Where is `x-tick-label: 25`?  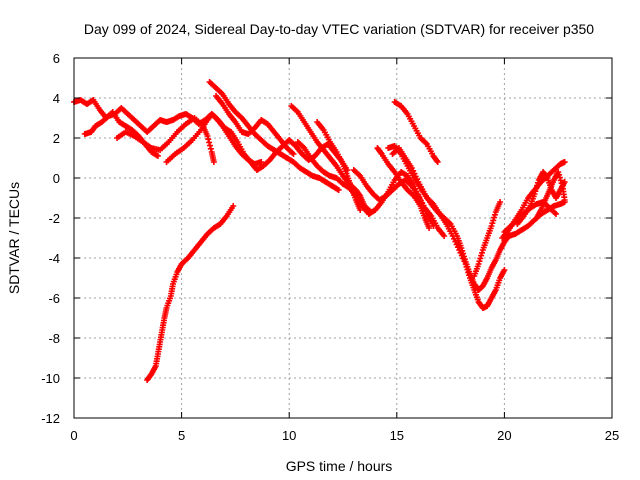
x-tick-label: 25 is located at coordinates (612, 435).